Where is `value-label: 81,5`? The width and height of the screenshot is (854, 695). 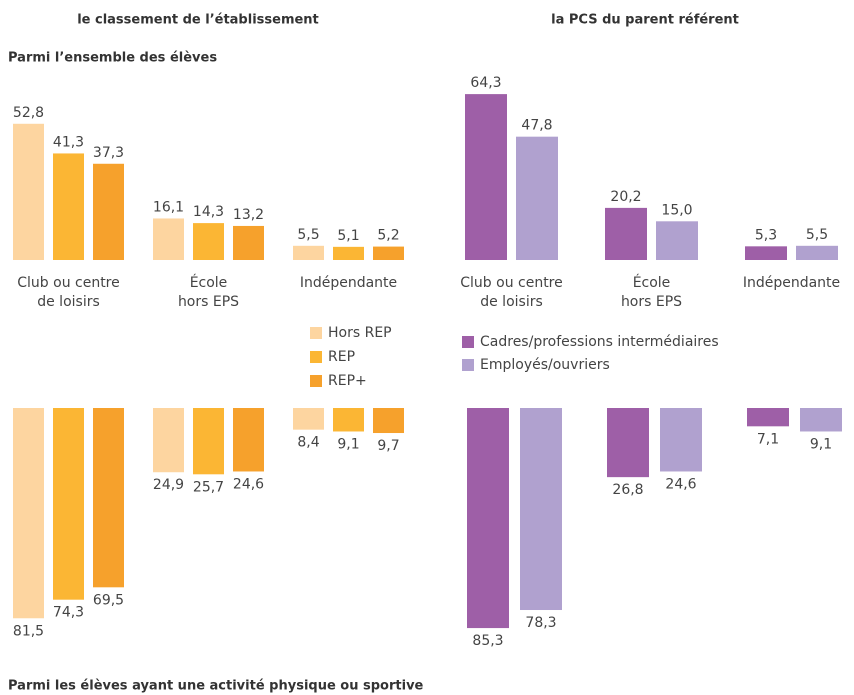
value-label: 81,5 is located at coordinates (28, 631).